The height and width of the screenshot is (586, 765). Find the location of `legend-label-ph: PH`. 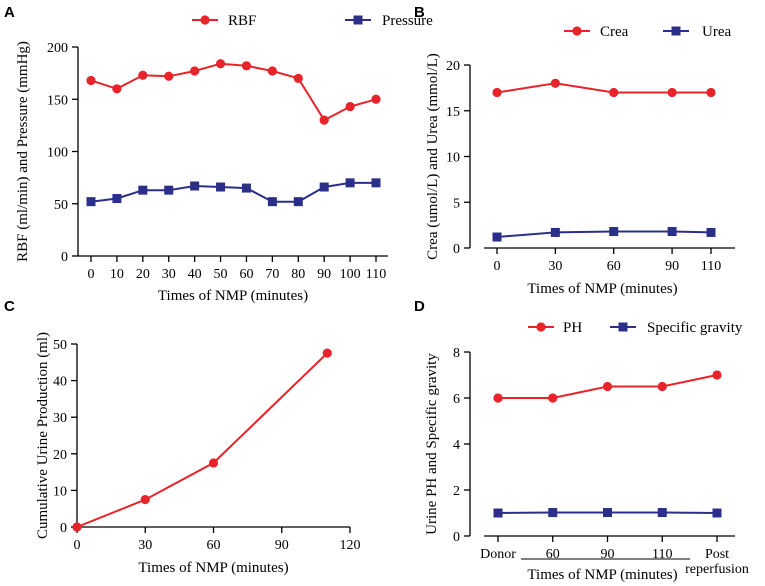

legend-label-ph: PH is located at coordinates (572, 328).